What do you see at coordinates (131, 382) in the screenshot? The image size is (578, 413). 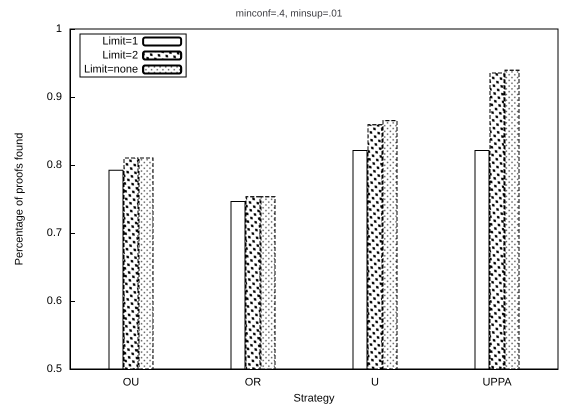 I see `x-tick-label: OU` at bounding box center [131, 382].